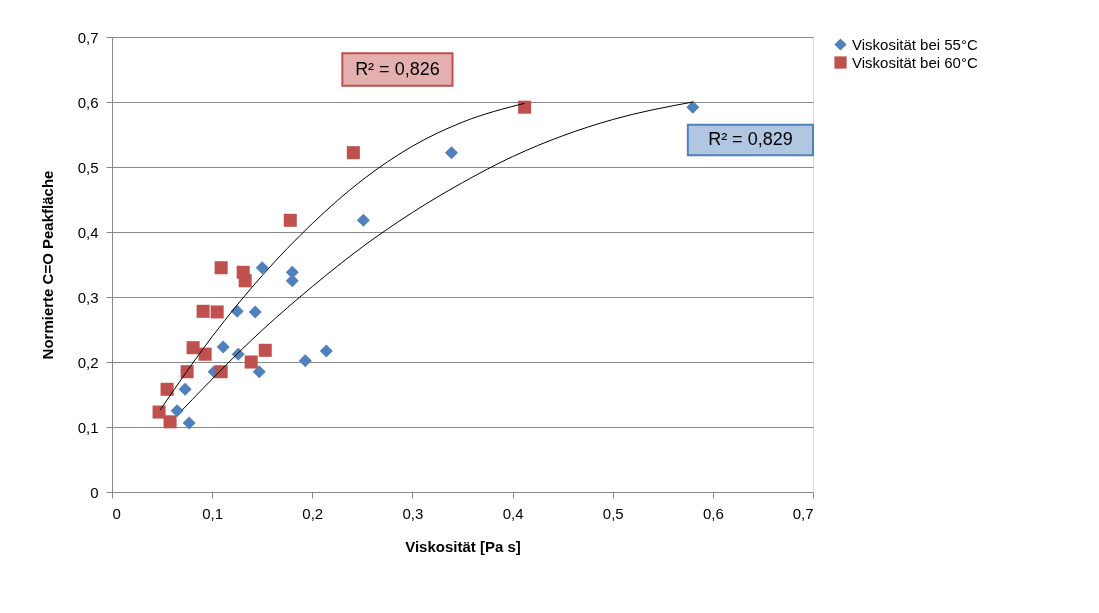  I want to click on x-tick-label: 0,4, so click(513, 513).